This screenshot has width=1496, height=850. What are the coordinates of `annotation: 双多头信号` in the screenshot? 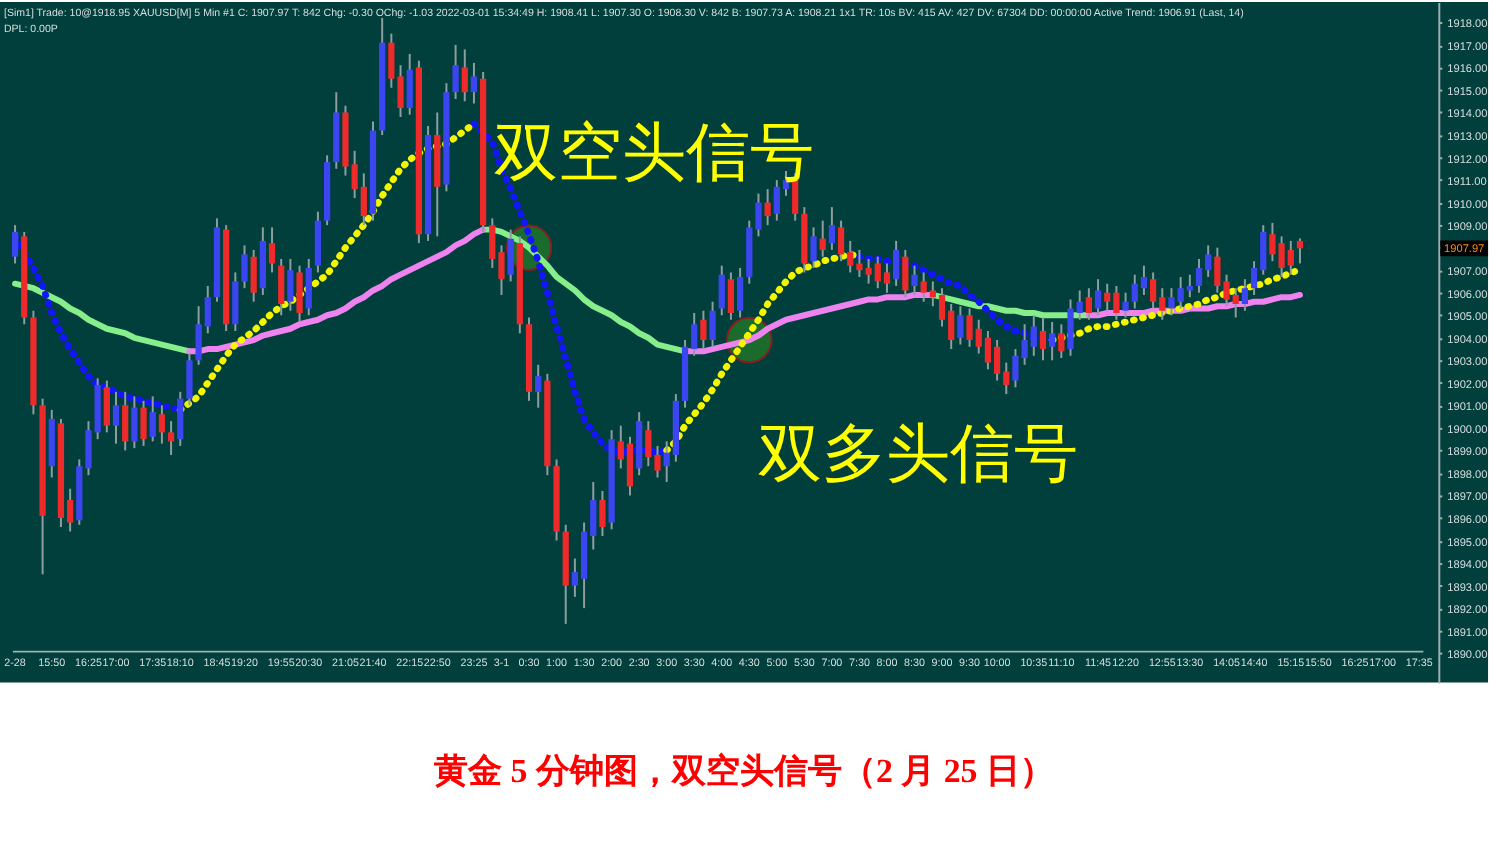 It's located at (918, 453).